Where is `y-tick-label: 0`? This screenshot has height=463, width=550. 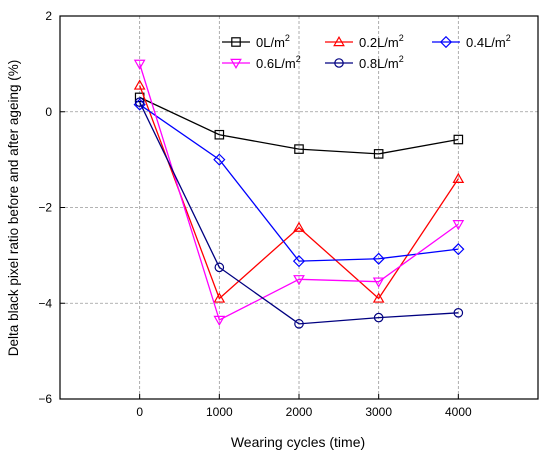 y-tick-label: 0 is located at coordinates (48, 112).